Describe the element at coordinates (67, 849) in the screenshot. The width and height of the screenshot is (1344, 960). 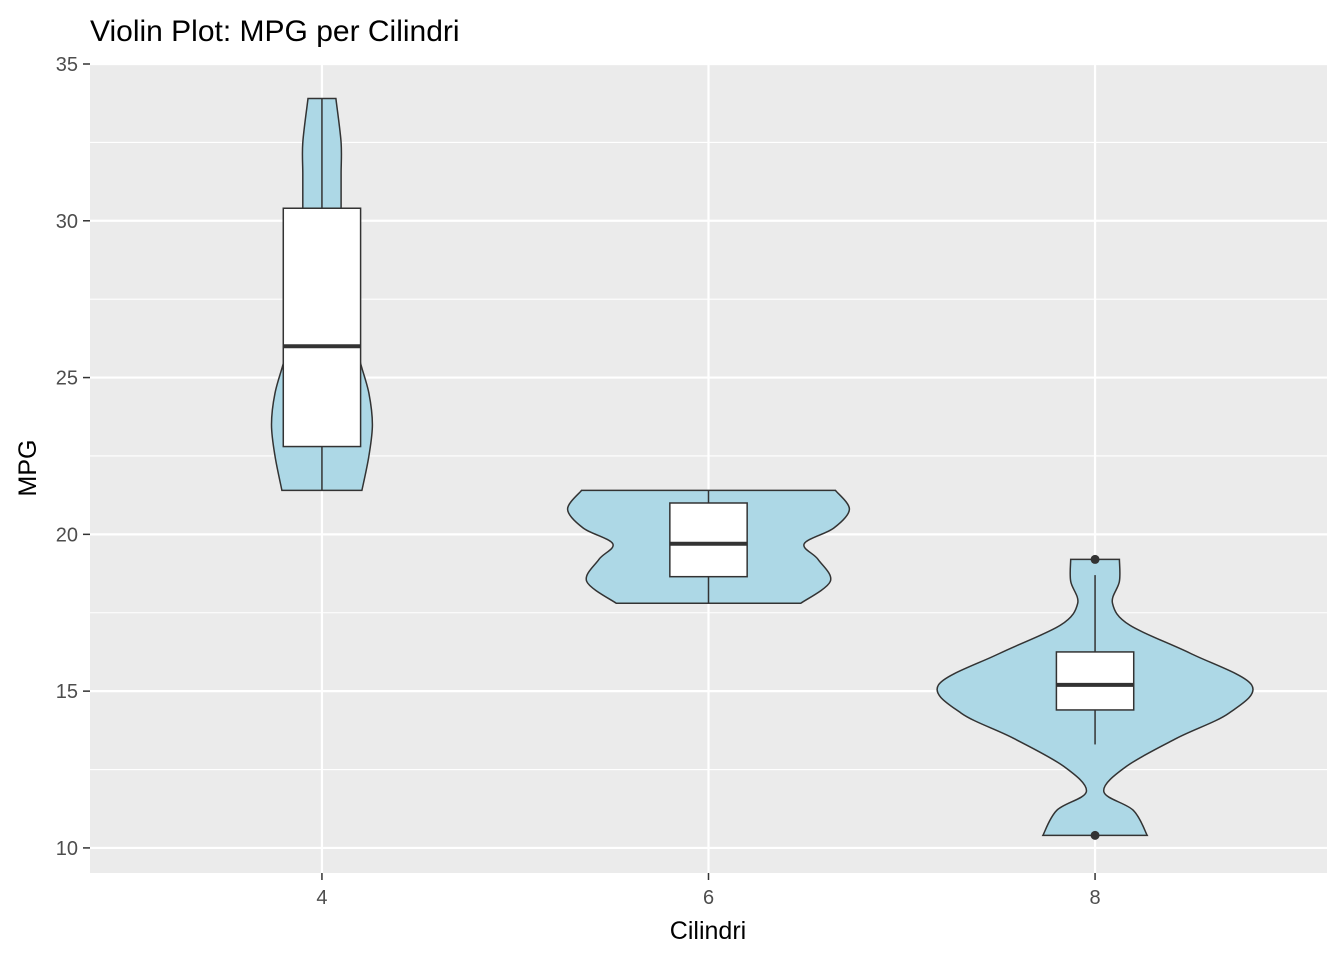
I see `y-tick-label: 10` at that location.